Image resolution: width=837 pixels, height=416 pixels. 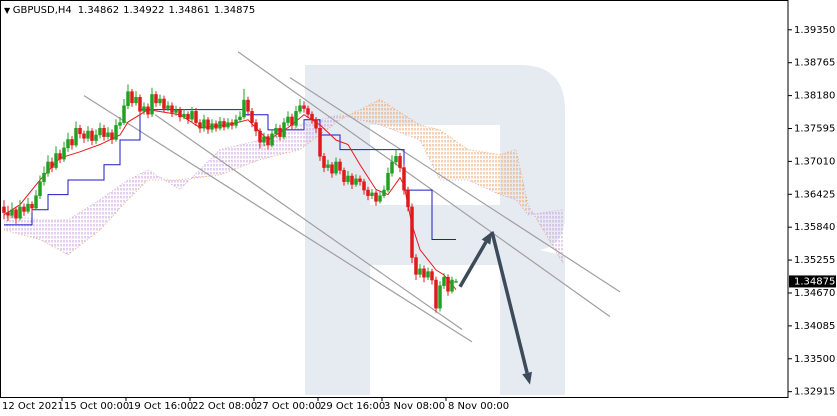 I want to click on forecast-arrow, so click(x=473, y=264).